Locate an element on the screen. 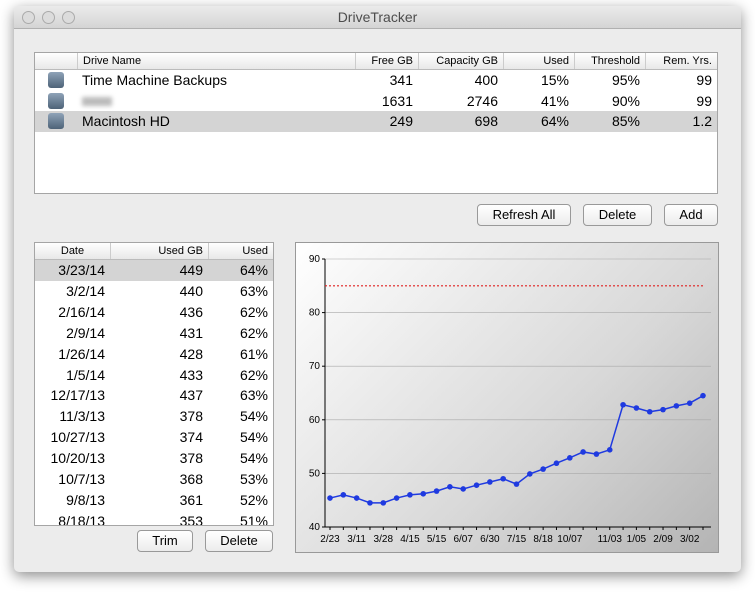 The height and width of the screenshot is (592, 755). history-row: 2/9/14 431 62% is located at coordinates (154, 333).